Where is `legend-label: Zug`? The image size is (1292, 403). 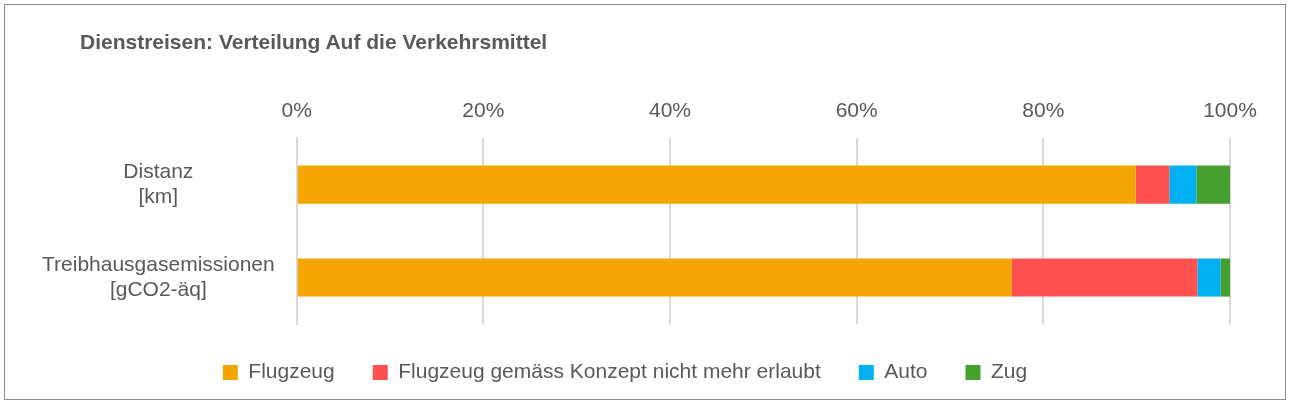
legend-label: Zug is located at coordinates (1009, 371).